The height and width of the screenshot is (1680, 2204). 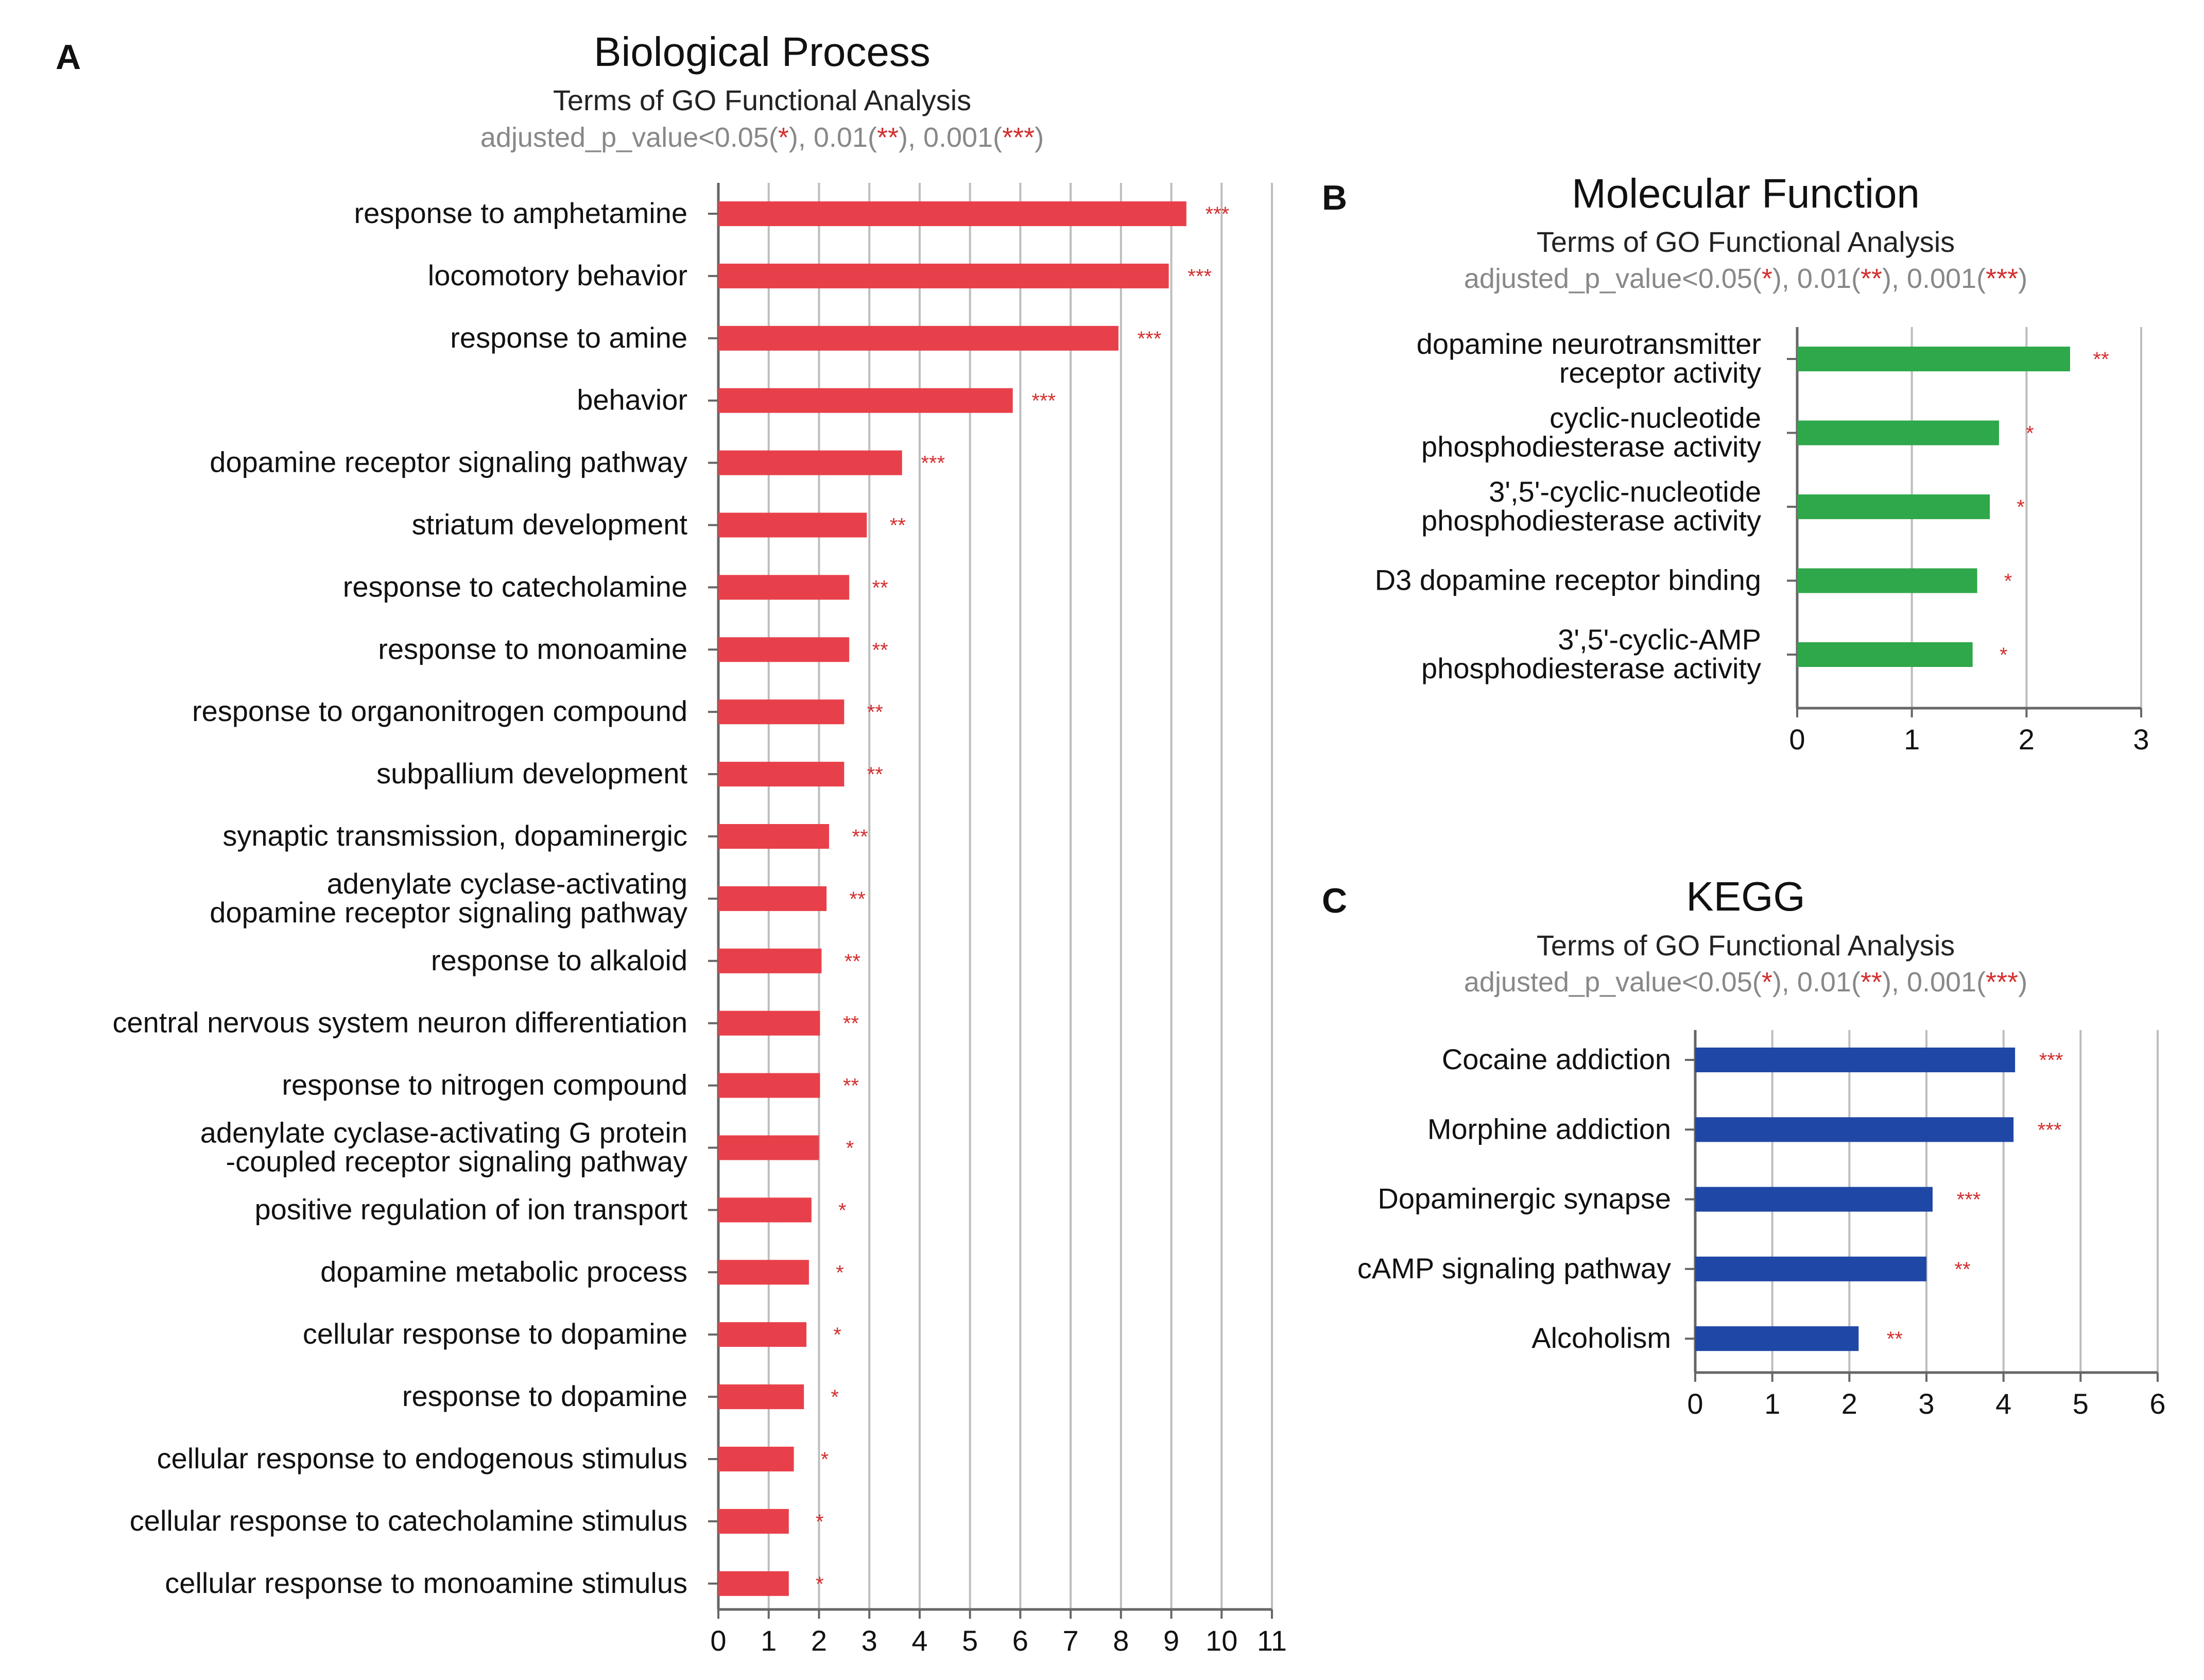 What do you see at coordinates (2141, 739) in the screenshot?
I see `mf-x-tick-label: 3` at bounding box center [2141, 739].